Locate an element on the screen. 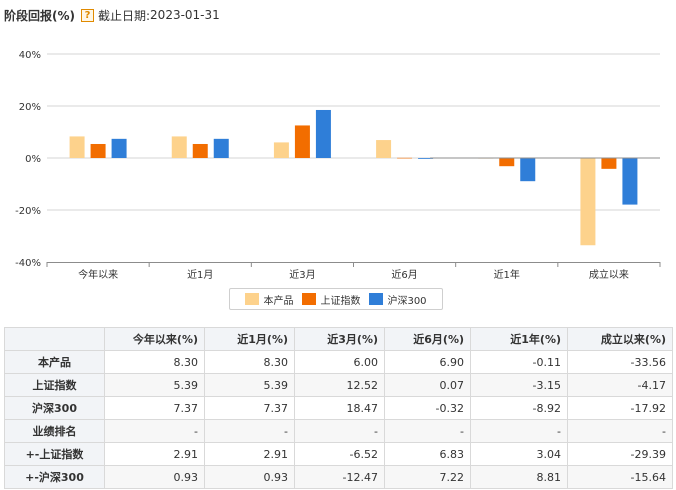  table-cell: 18.47 is located at coordinates (339, 408).